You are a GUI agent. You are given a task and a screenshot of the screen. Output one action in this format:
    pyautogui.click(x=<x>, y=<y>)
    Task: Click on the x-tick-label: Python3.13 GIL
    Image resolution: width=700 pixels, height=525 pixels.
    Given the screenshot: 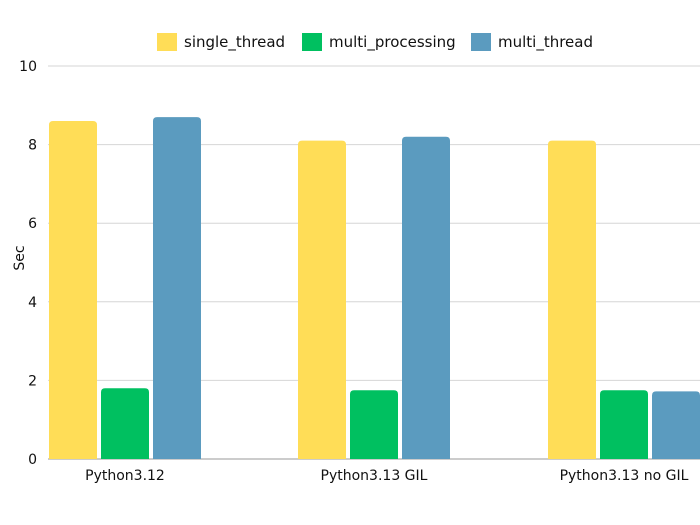 What is the action you would take?
    pyautogui.click(x=374, y=476)
    